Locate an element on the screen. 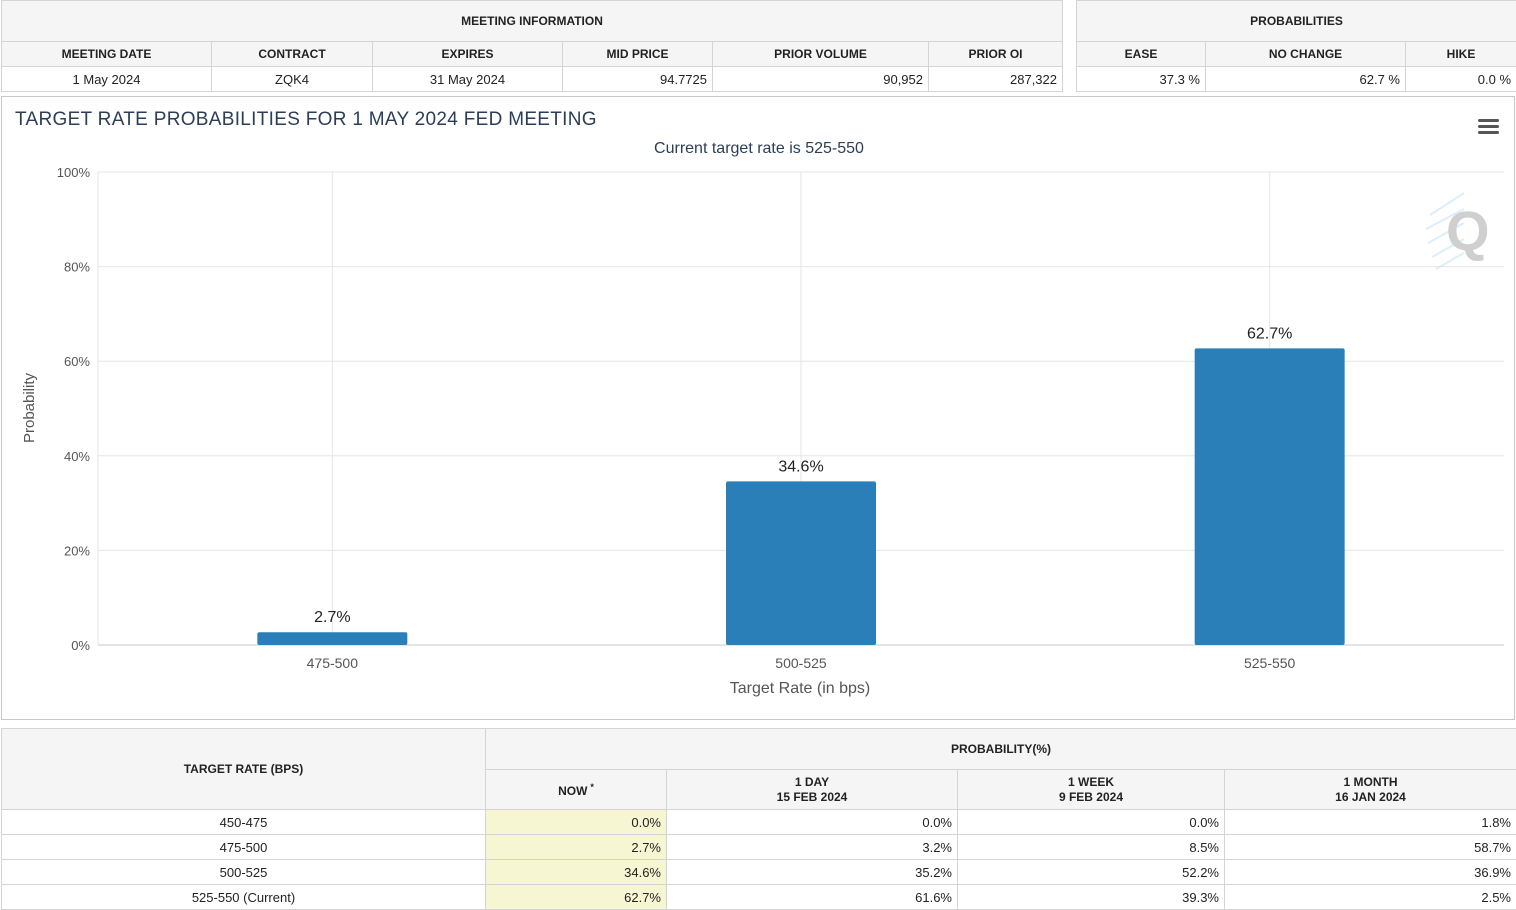 This screenshot has height=910, width=1516. probability-cell: 36.9% is located at coordinates (1370, 872).